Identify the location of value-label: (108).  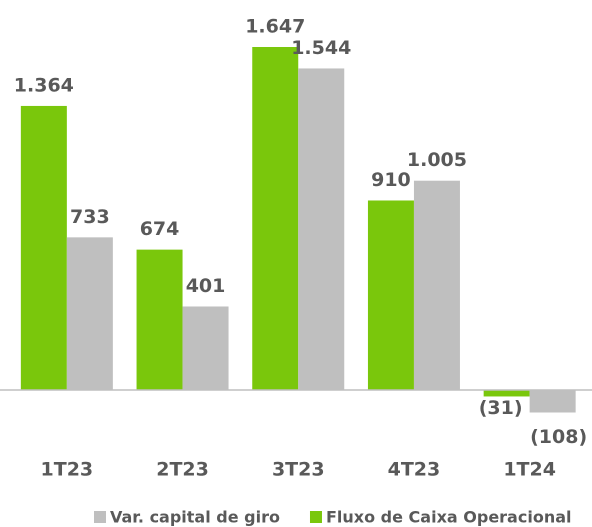
(558, 437).